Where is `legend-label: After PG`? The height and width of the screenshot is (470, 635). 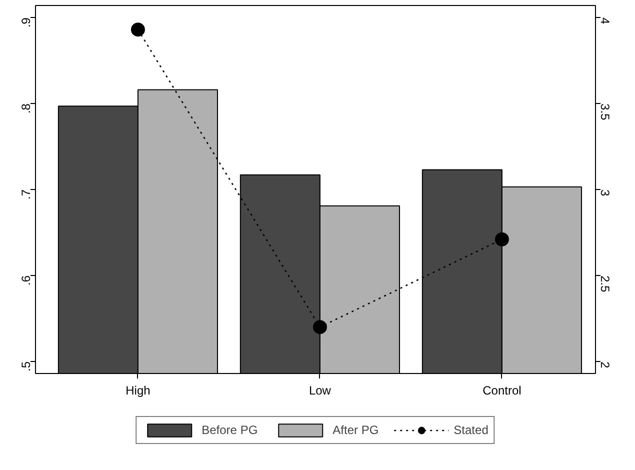 legend-label: After PG is located at coordinates (355, 430).